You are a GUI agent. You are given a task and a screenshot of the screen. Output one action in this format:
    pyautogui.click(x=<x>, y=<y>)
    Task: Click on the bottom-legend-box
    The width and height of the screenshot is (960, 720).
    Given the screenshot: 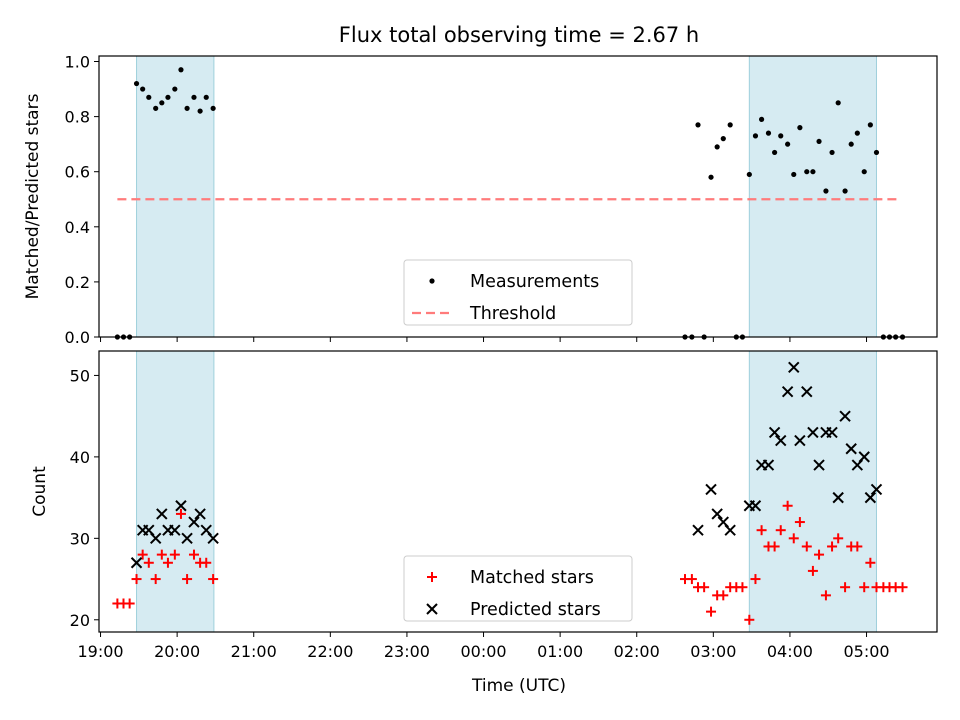 What is the action you would take?
    pyautogui.click(x=518, y=588)
    